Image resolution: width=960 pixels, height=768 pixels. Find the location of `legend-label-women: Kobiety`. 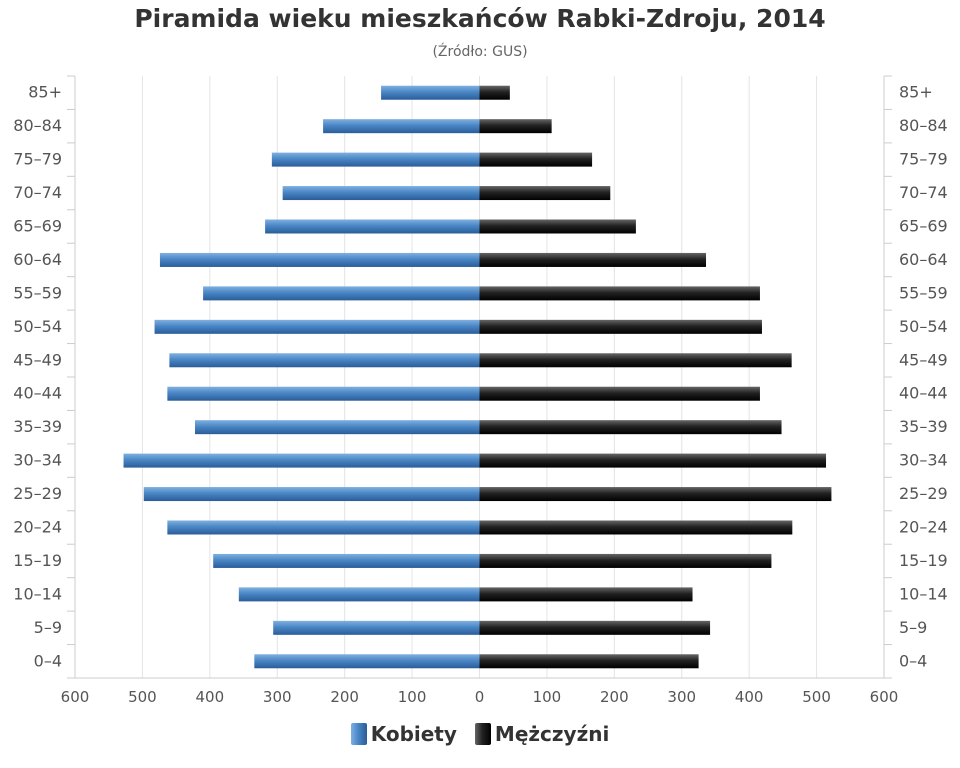

legend-label-women: Kobiety is located at coordinates (413, 734).